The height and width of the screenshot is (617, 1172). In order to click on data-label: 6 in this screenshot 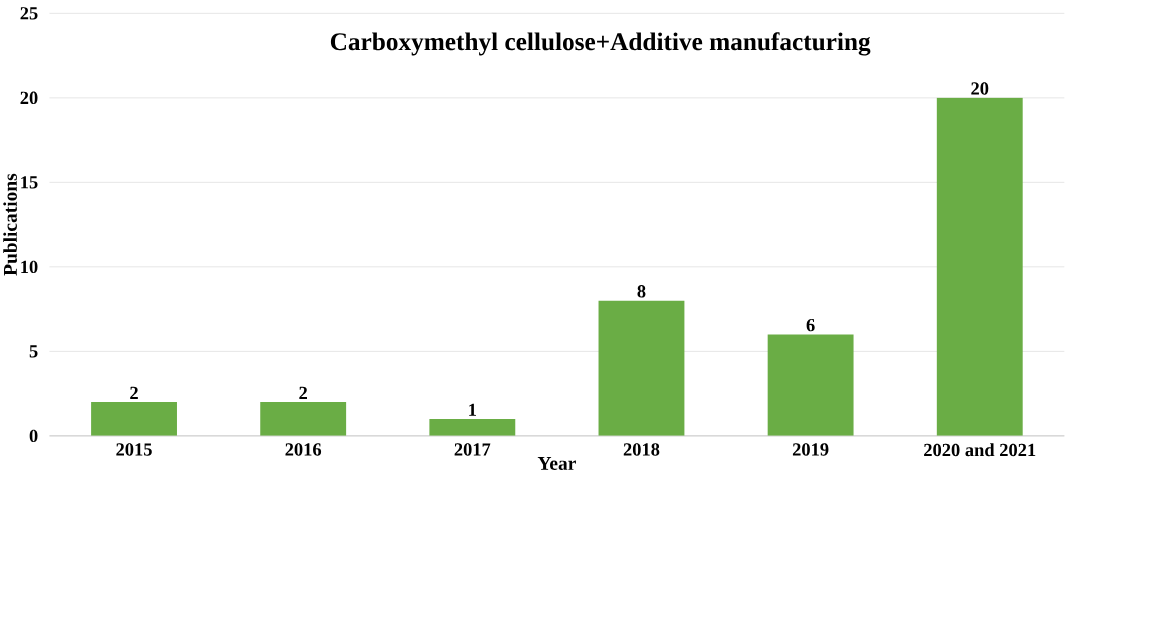, I will do `click(810, 325)`.